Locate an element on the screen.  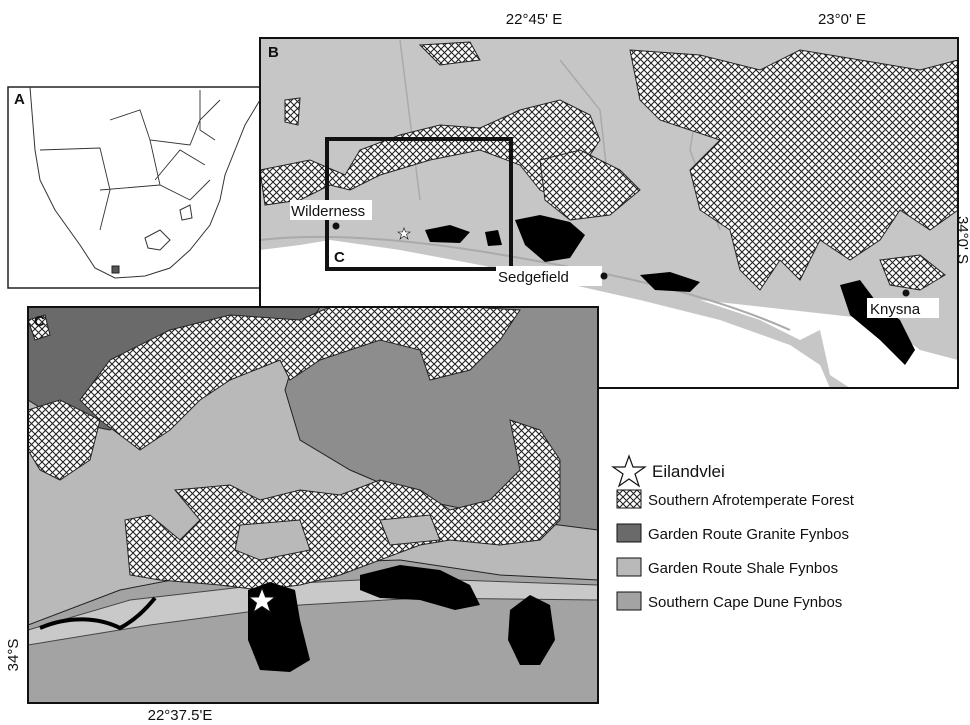
legend-label: Eilandvlei is located at coordinates (688, 471).